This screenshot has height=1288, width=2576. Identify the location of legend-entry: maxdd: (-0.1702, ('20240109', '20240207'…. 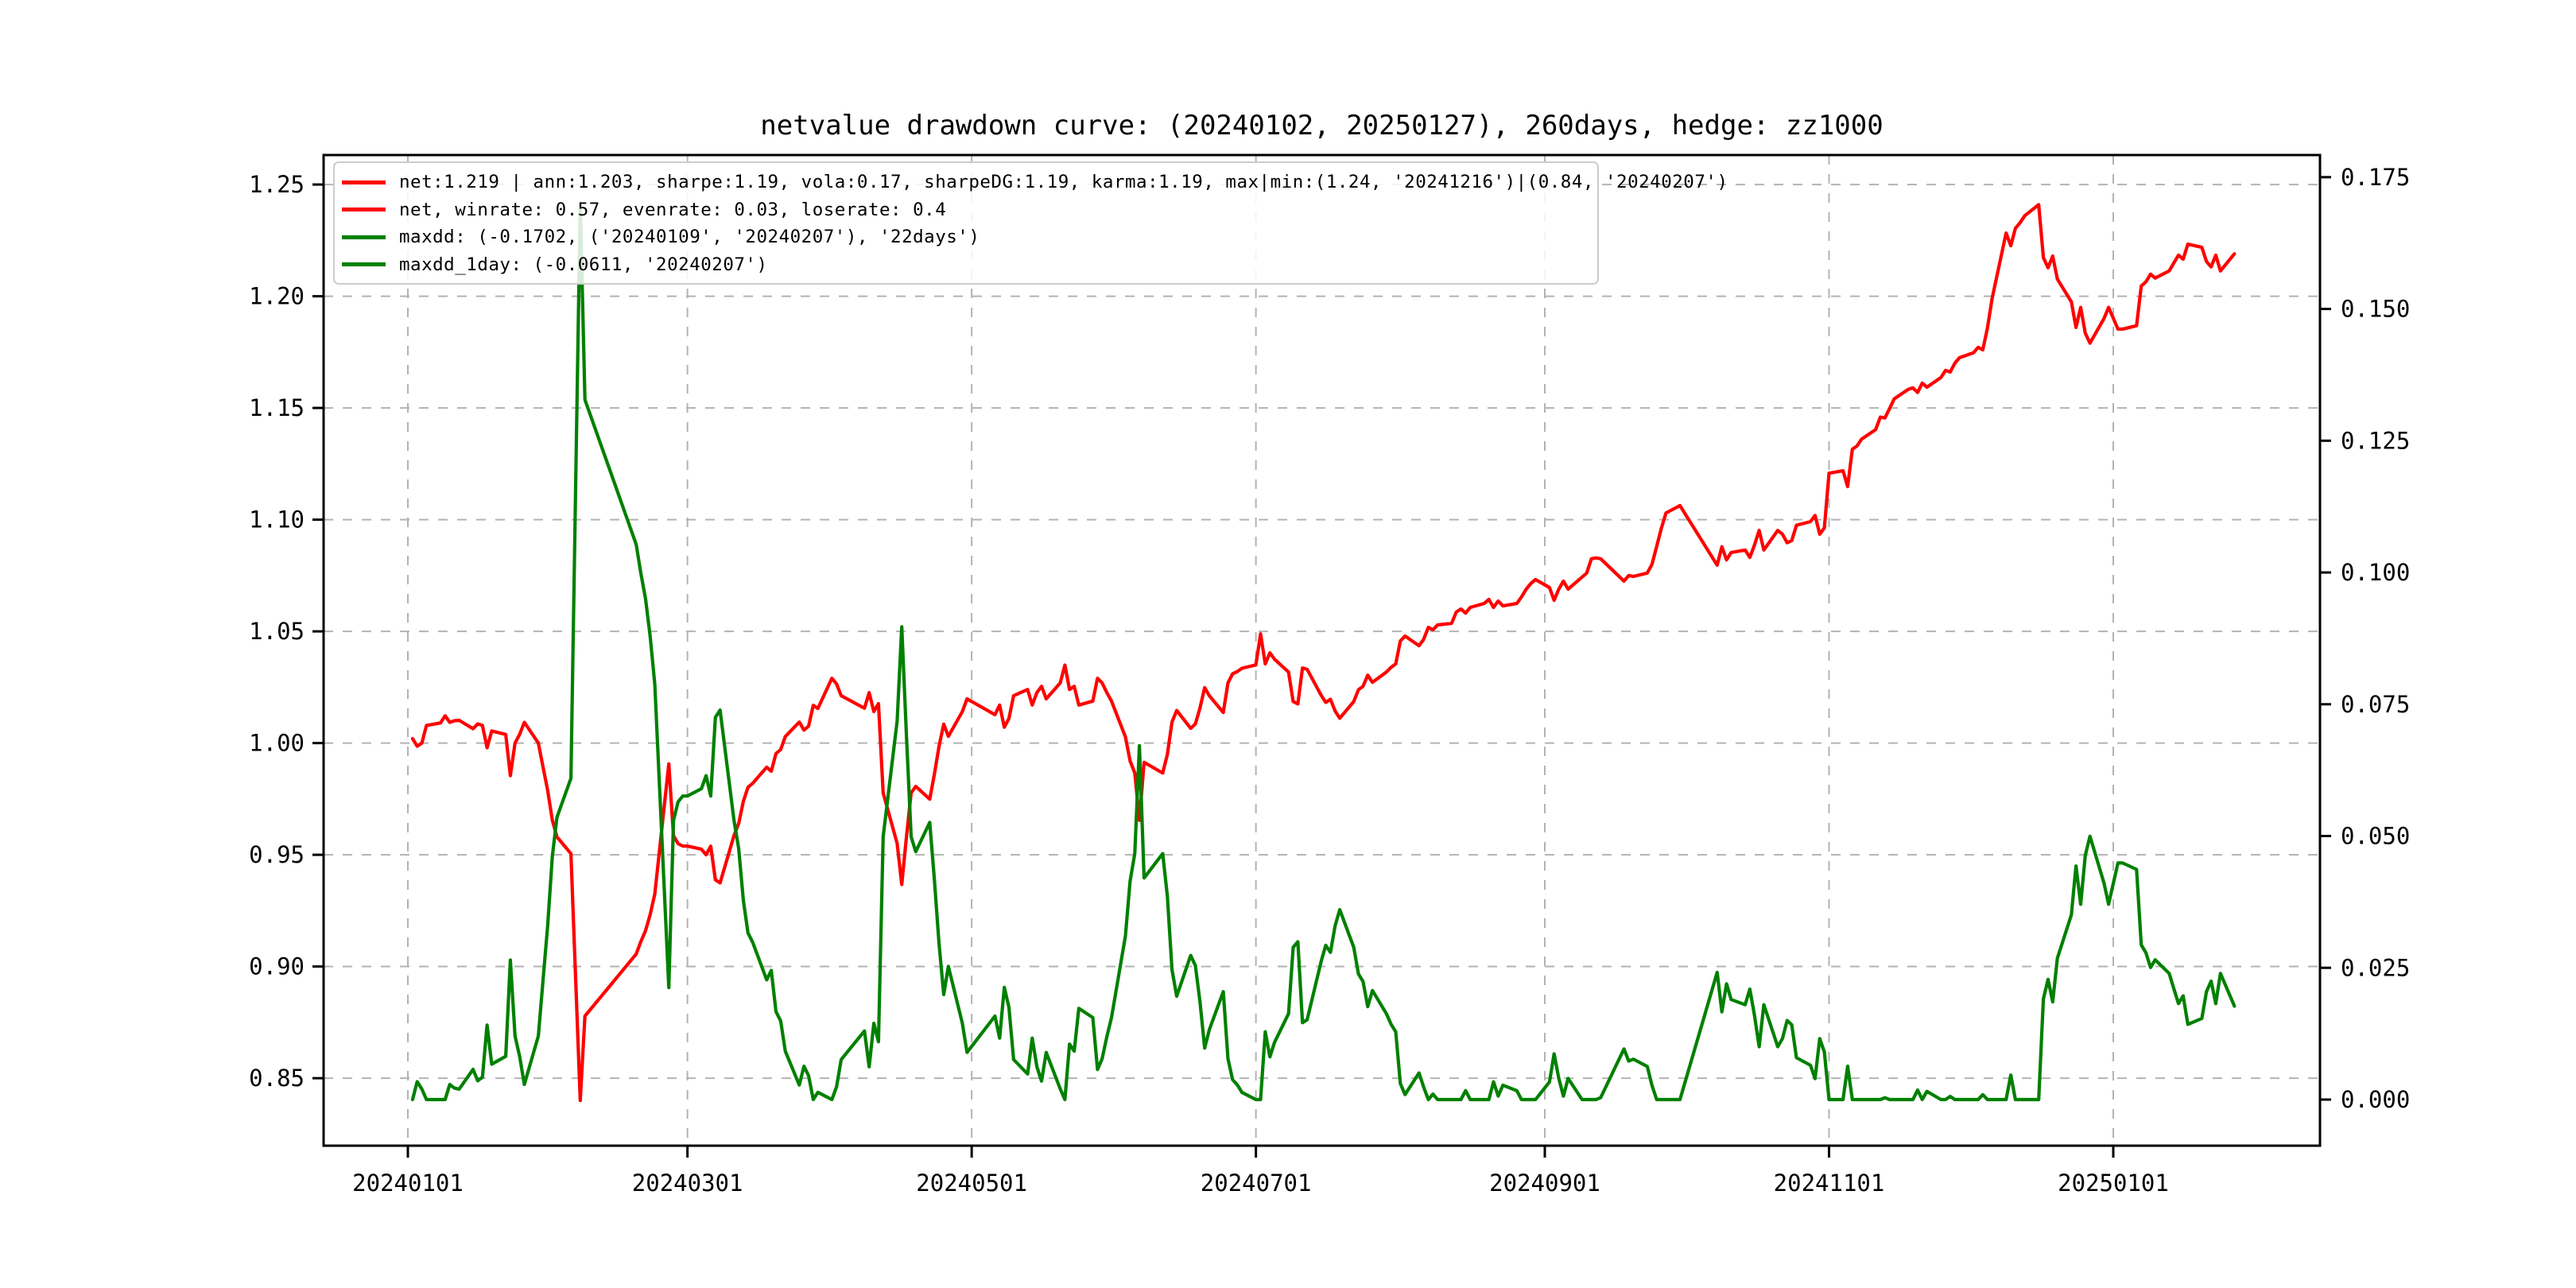
(969, 237).